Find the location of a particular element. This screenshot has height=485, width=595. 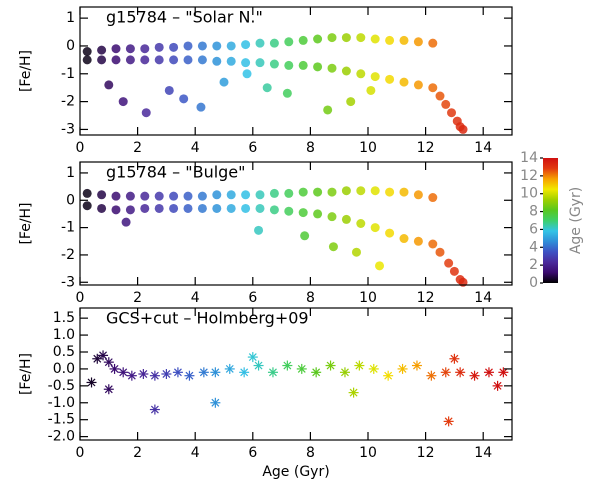

x-tick-label: 4 is located at coordinates (195, 453).